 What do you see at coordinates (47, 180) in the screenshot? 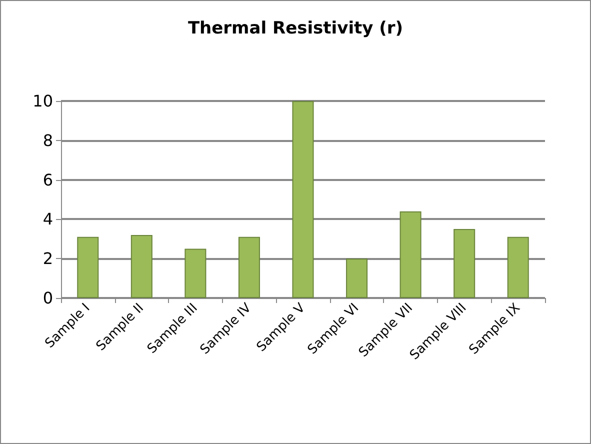
I see `y-tick-label: 6` at bounding box center [47, 180].